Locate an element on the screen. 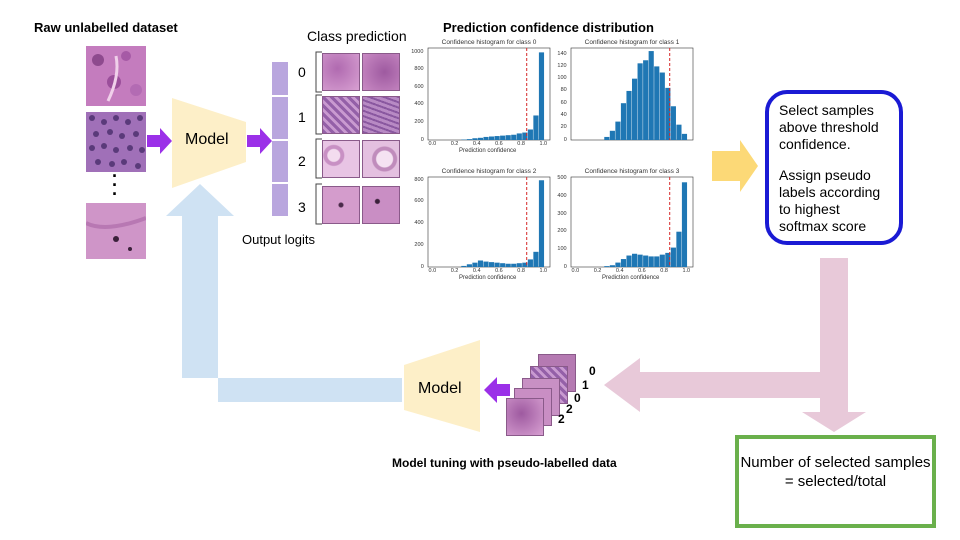 The image size is (960, 540). model-tuning-title: Model tuning with pseudo-labelled data is located at coordinates (504, 463).